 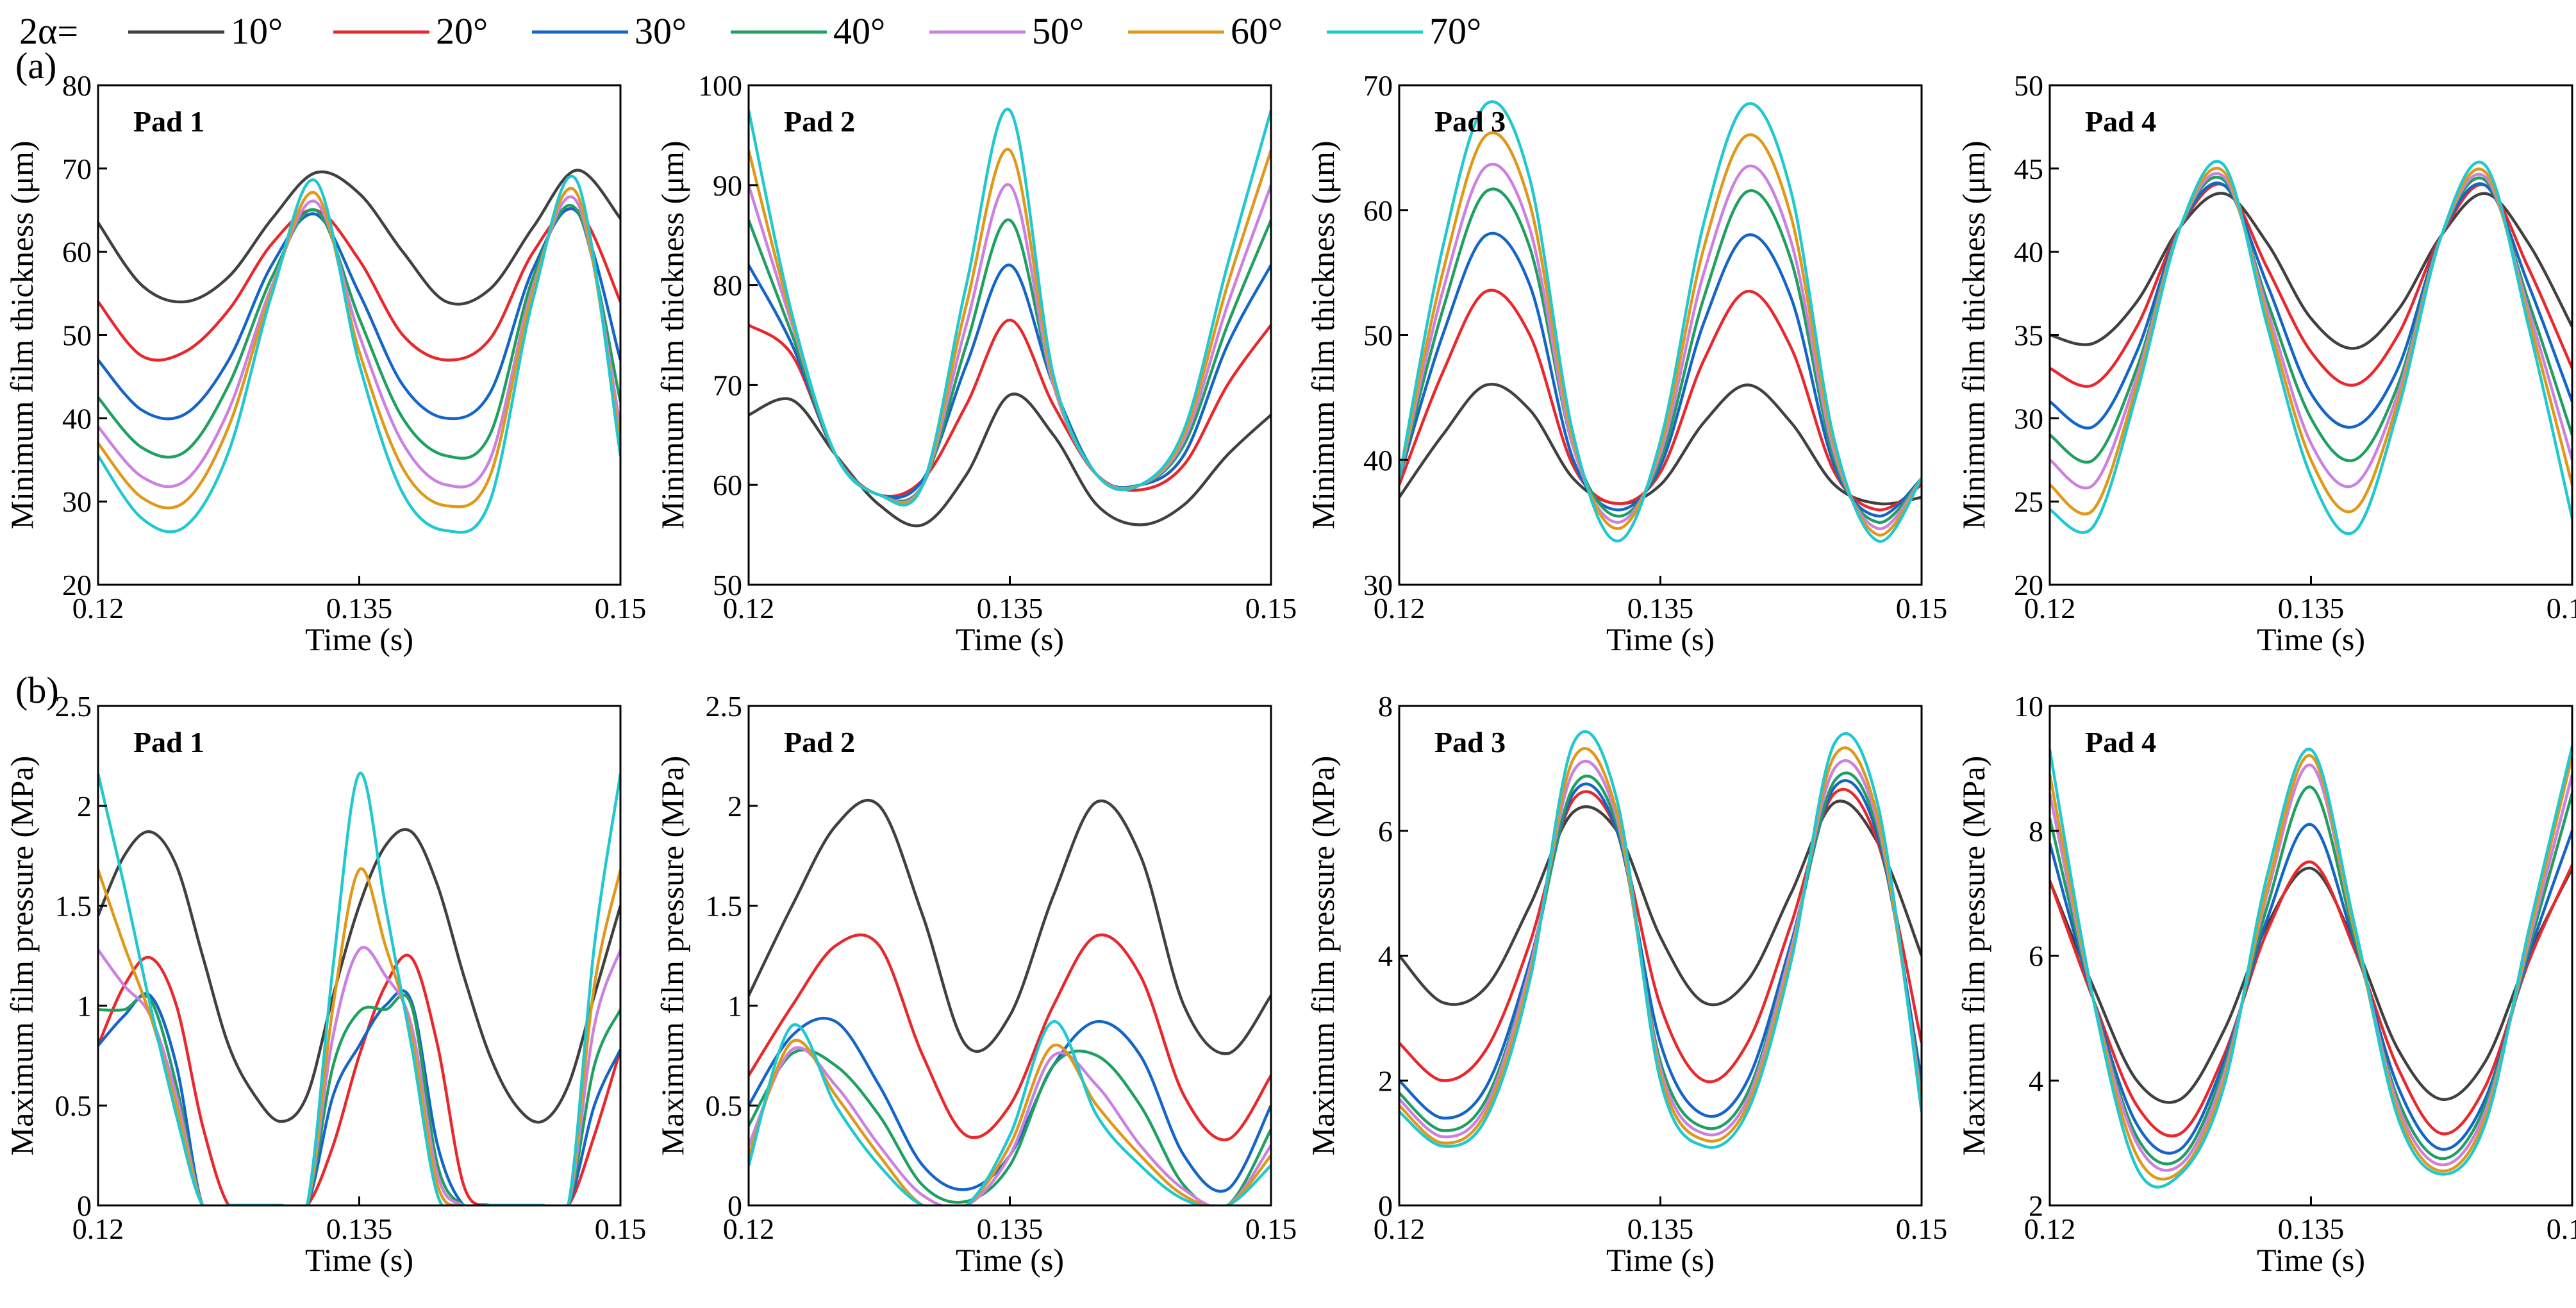 I want to click on y-tick-label: 10, so click(x=2029, y=706).